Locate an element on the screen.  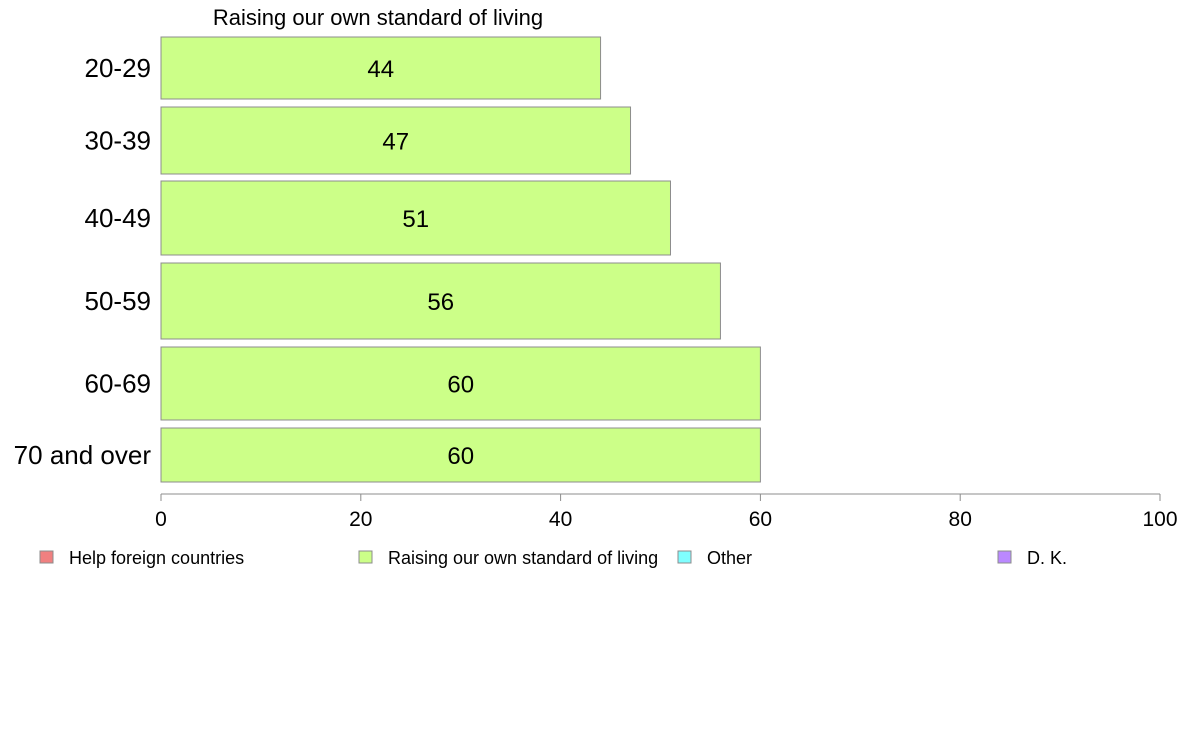
legend-label: Other is located at coordinates (729, 558).